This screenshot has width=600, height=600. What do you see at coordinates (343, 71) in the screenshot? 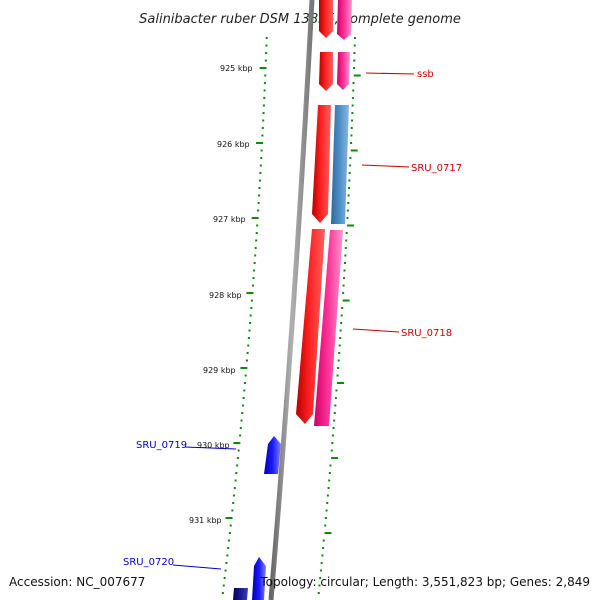
I see `gene-arrow-ssb-pink` at bounding box center [343, 71].